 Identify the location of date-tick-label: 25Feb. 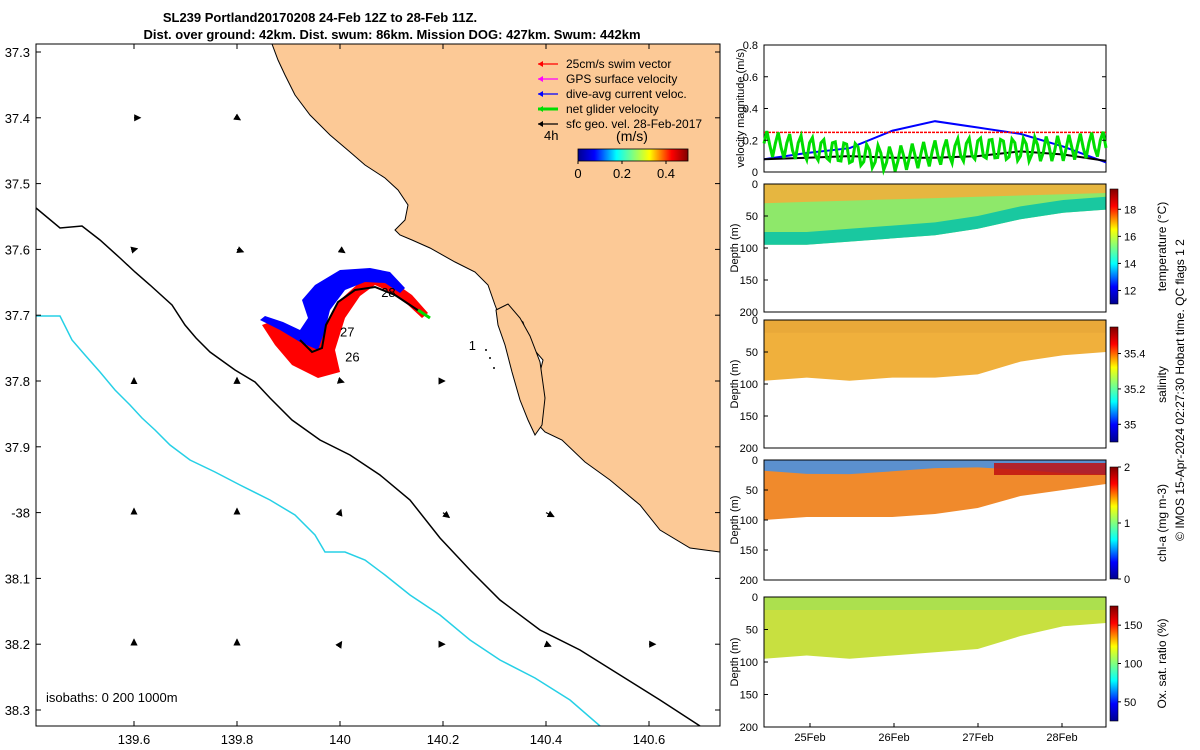
(809, 738).